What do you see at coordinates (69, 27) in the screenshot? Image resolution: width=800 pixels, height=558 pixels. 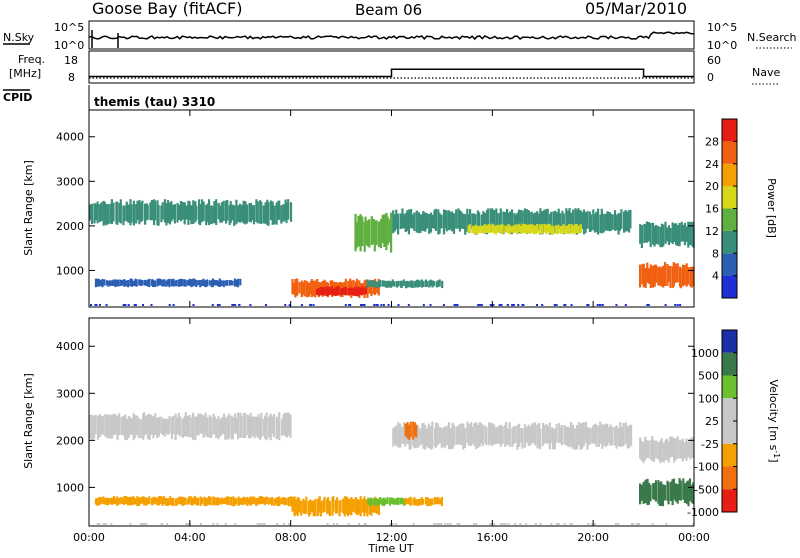 I see `nsky-tick-top: 10^5` at bounding box center [69, 27].